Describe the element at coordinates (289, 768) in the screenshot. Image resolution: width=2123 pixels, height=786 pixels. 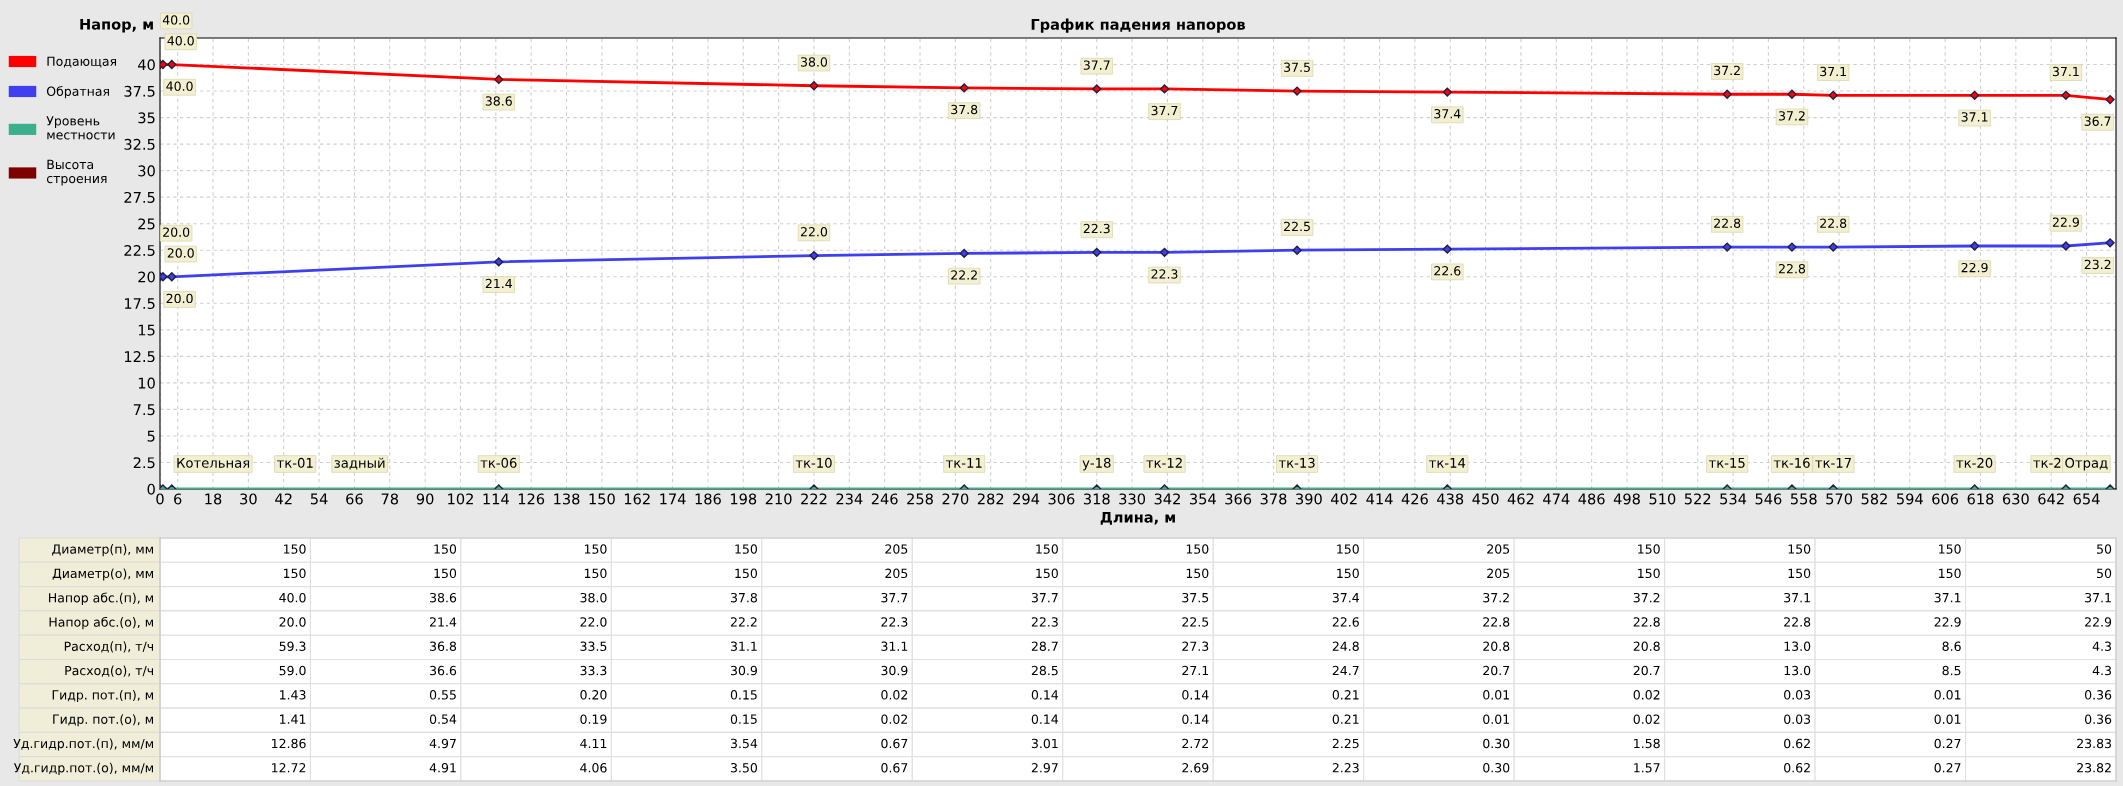
I see `data-label: 12.72` at that location.